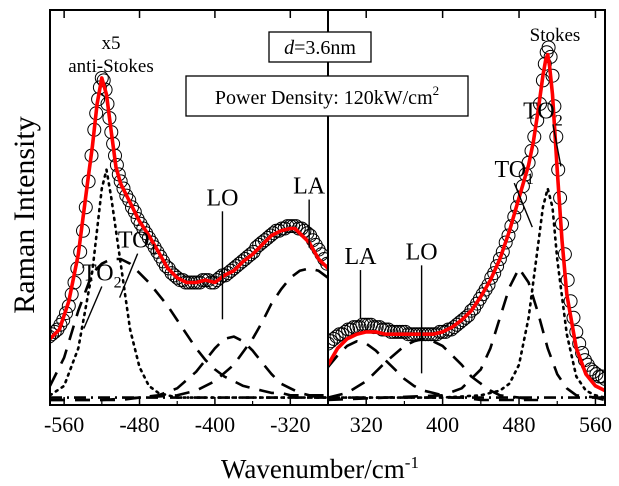 This screenshot has width=619, height=486. I want to click on stokes-to1-pointer, so click(523, 205).